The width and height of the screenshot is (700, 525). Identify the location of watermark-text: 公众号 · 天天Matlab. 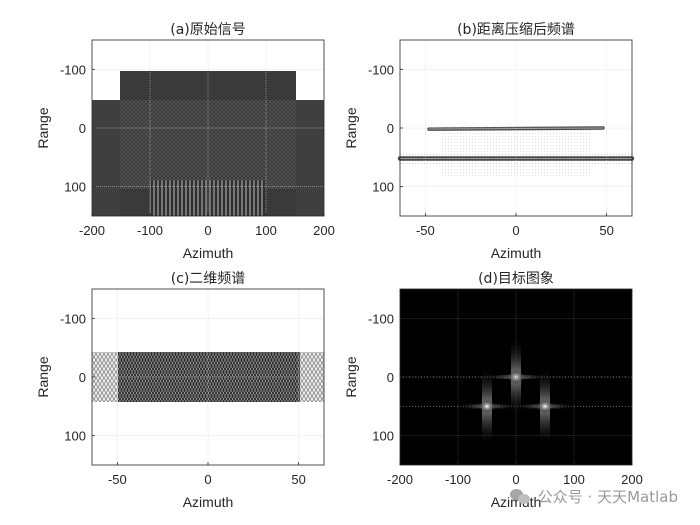
(607, 497).